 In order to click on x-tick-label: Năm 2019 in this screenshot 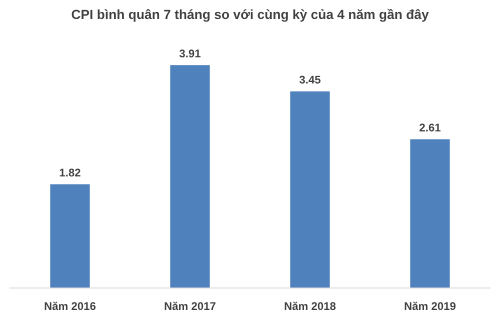, I will do `click(430, 306)`.